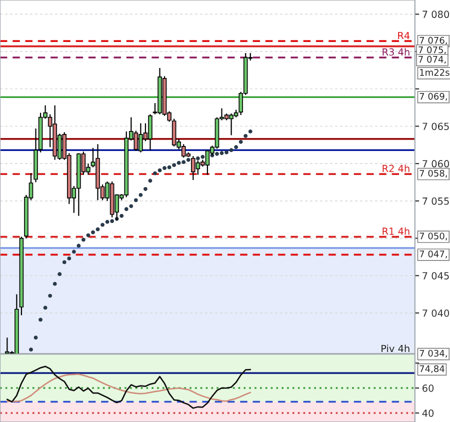 The height and width of the screenshot is (422, 450). What do you see at coordinates (404, 36) in the screenshot?
I see `ref-line-label: R4` at bounding box center [404, 36].